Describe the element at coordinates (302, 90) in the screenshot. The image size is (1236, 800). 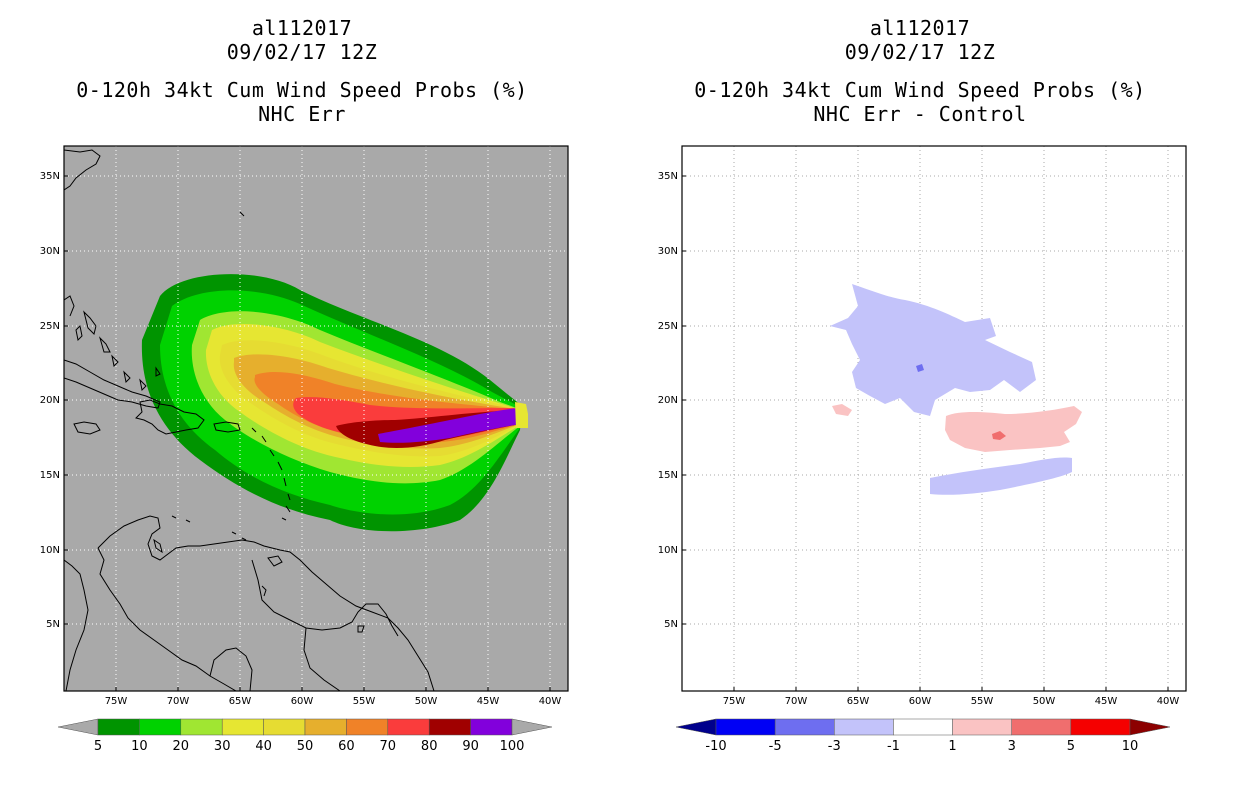
I see `left-product: 0-120h 34kt Cum Wind Speed Probs (%)` at that location.